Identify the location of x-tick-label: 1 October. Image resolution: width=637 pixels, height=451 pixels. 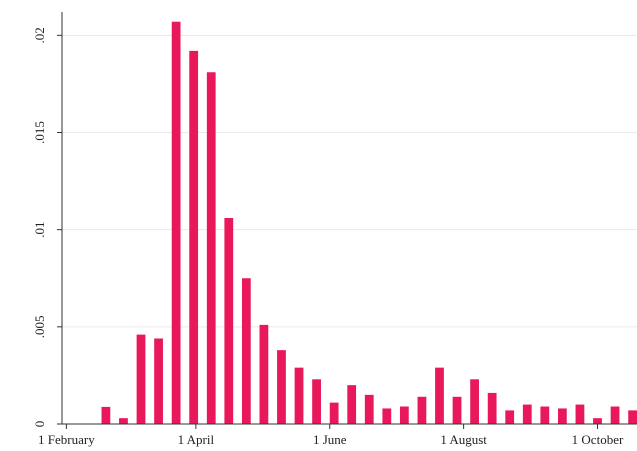
(598, 439).